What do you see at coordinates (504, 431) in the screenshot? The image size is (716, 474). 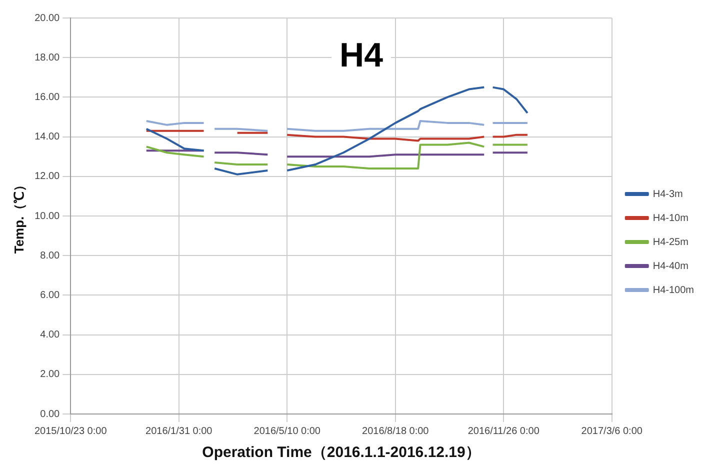 I see `x-tick-label: 2016/11/26 0:00` at bounding box center [504, 431].